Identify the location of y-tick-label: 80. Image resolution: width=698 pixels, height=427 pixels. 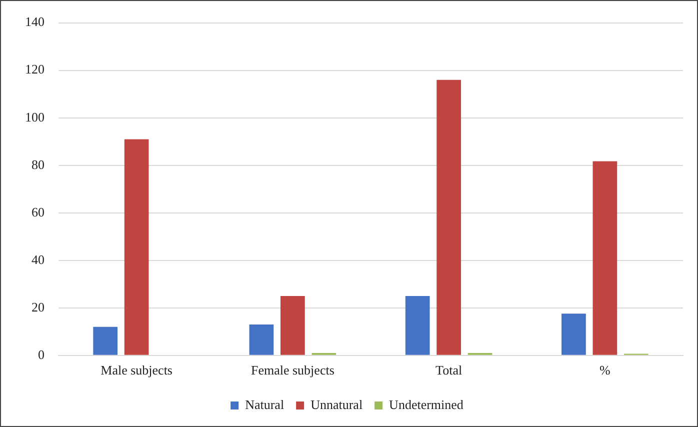
(38, 164).